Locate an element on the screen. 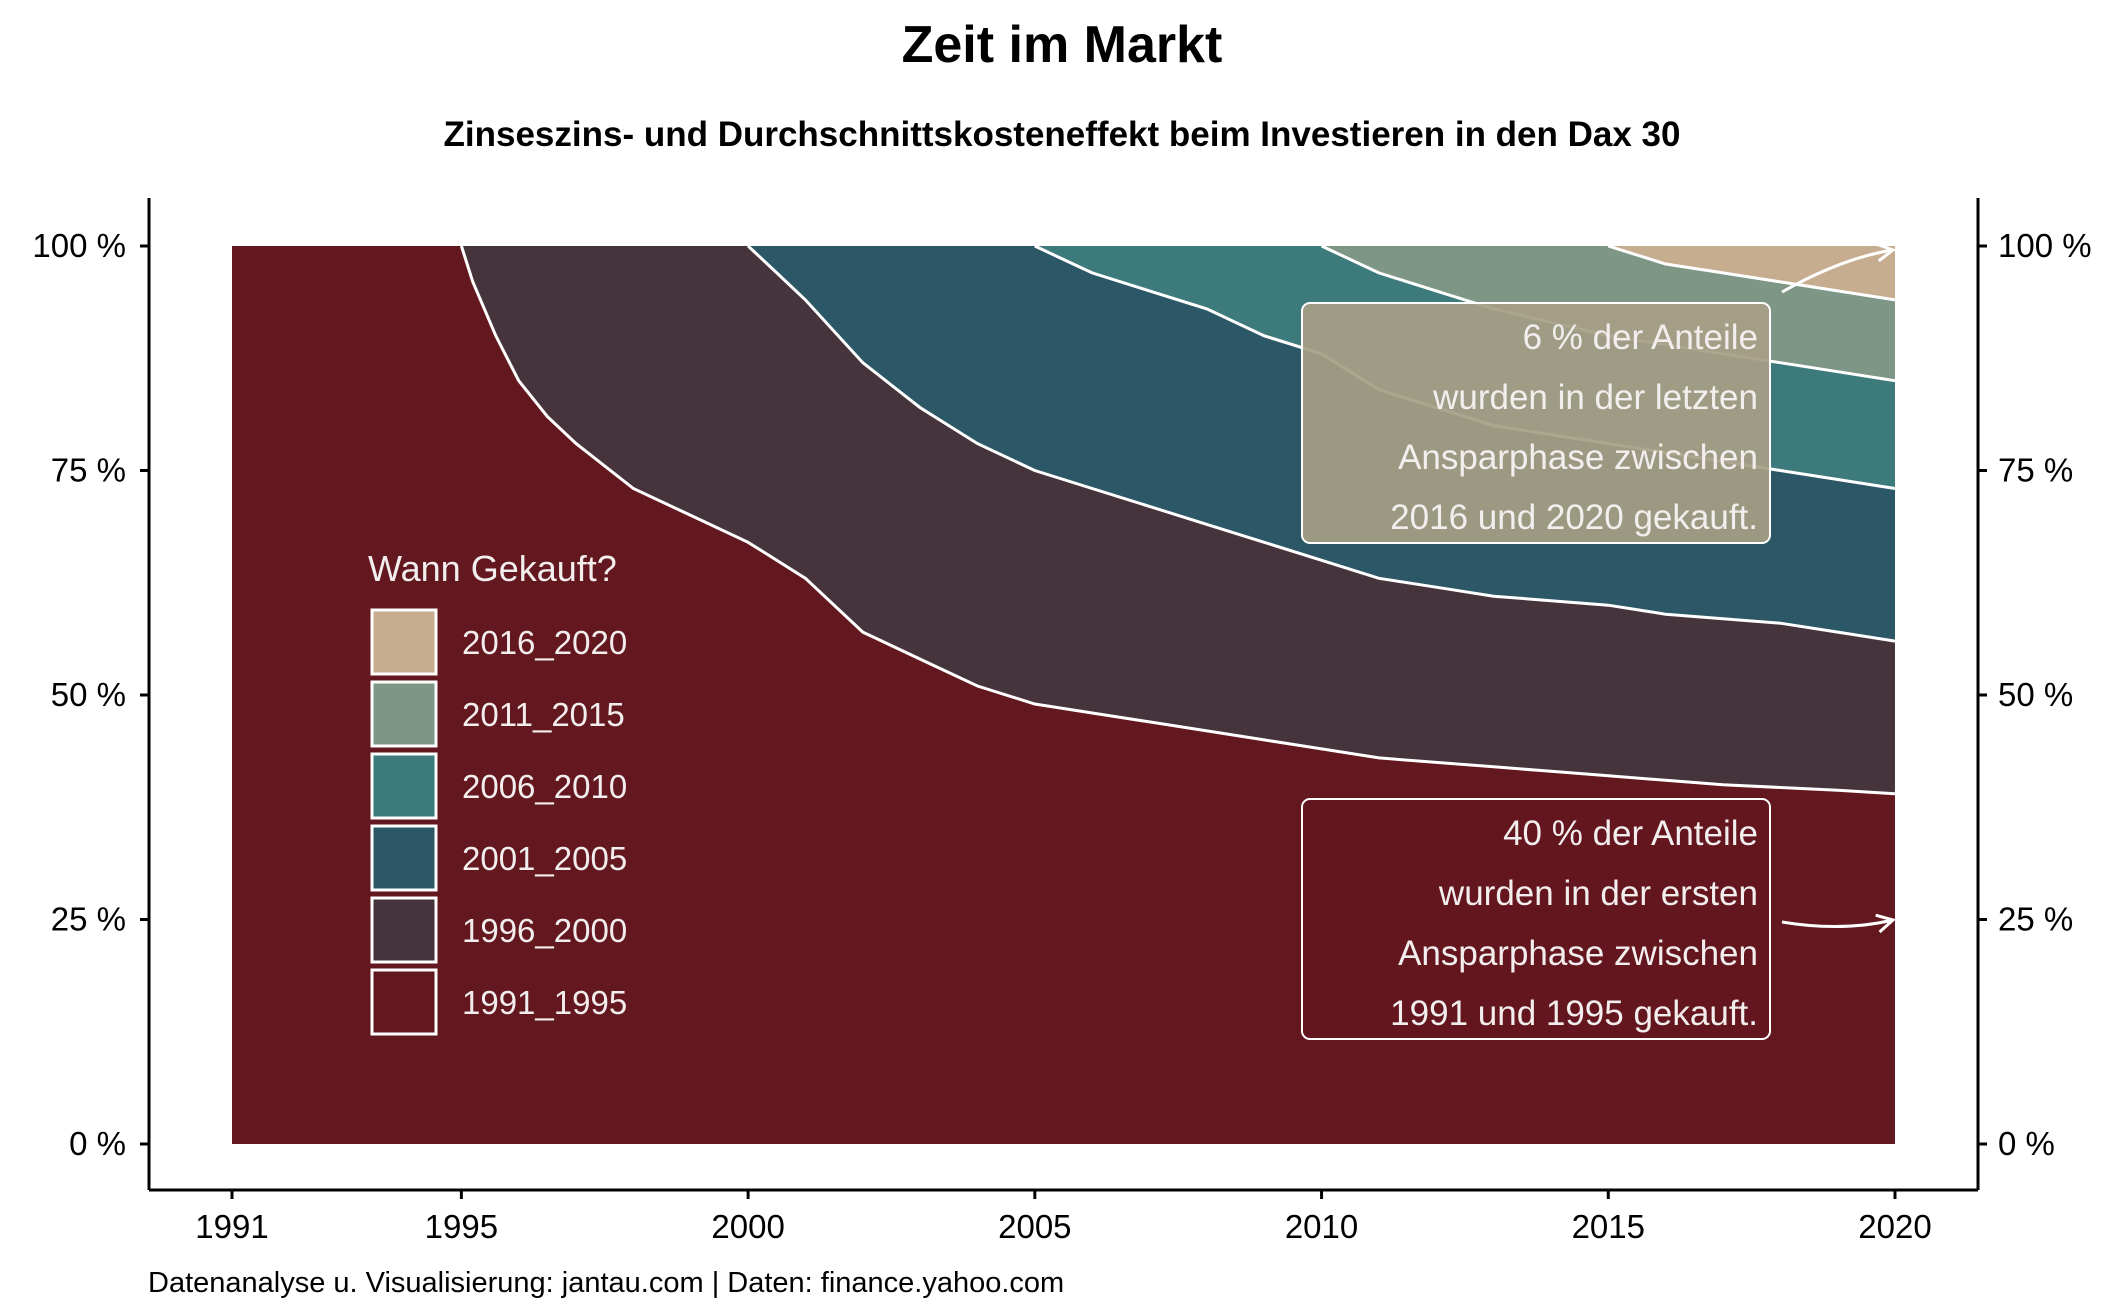  legend-label-2001_2005: 2001_2005 is located at coordinates (544, 858).